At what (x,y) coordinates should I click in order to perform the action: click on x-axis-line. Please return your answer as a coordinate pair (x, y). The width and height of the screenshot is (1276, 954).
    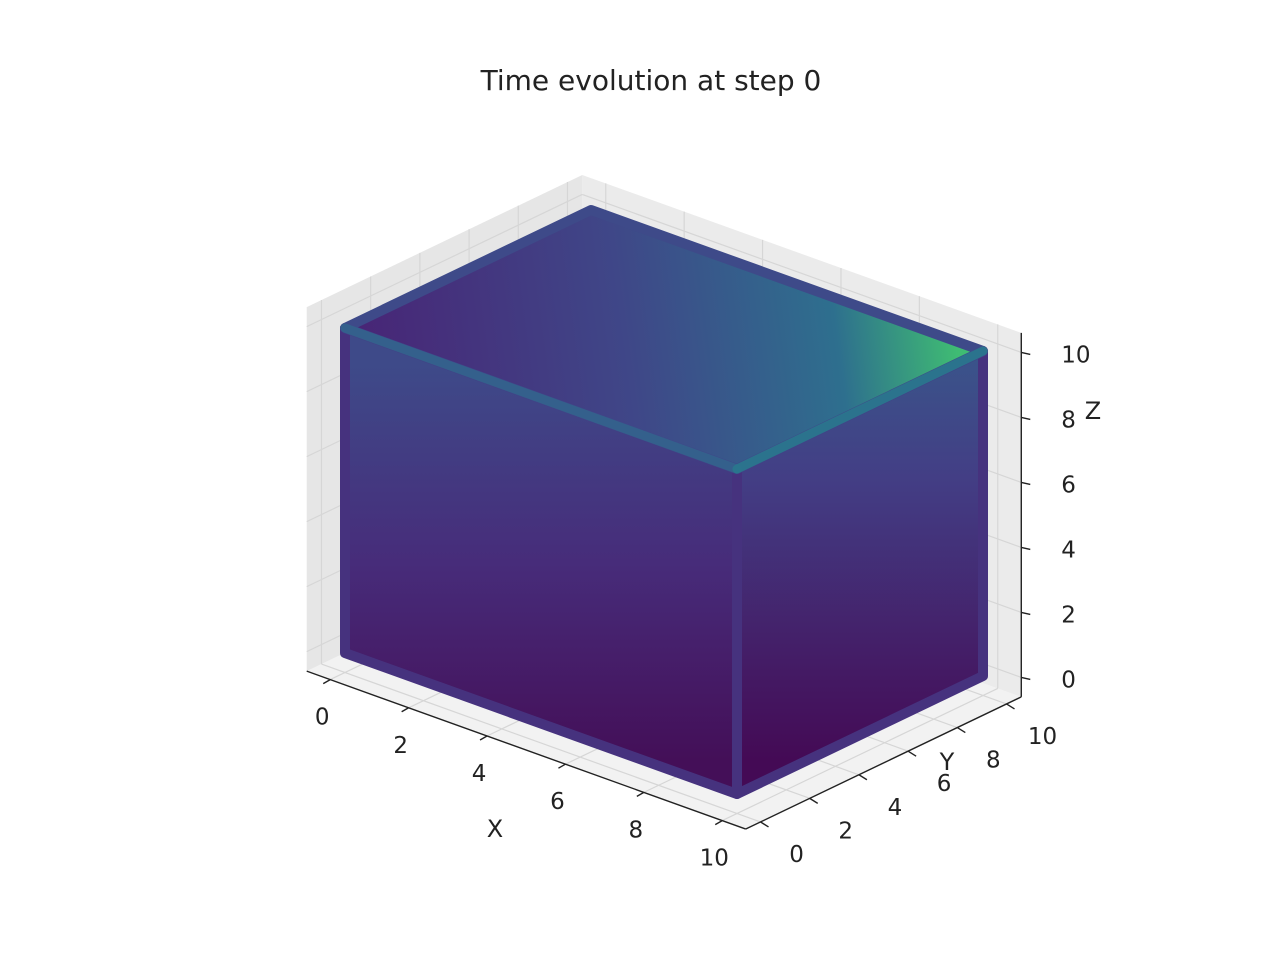
    Looking at the image, I should click on (526, 750).